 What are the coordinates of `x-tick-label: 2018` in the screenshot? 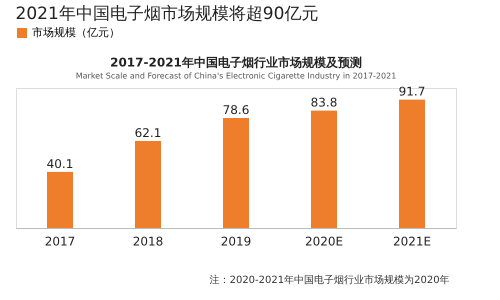 It's located at (148, 241).